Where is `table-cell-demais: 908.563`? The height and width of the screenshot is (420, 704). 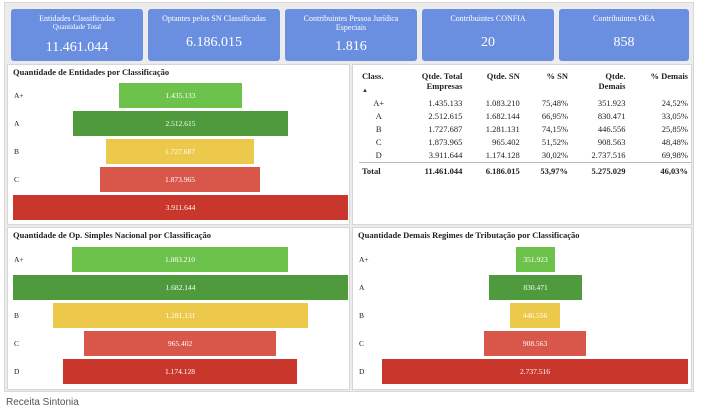 table-cell-demais: 908.563 is located at coordinates (611, 142).